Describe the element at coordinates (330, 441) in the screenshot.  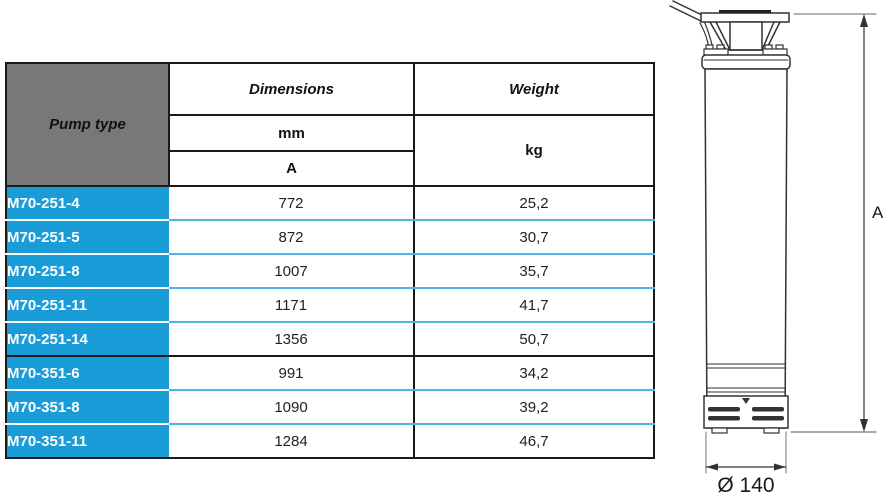
I see `table-row: M70-351-11 1284 46,7` at that location.